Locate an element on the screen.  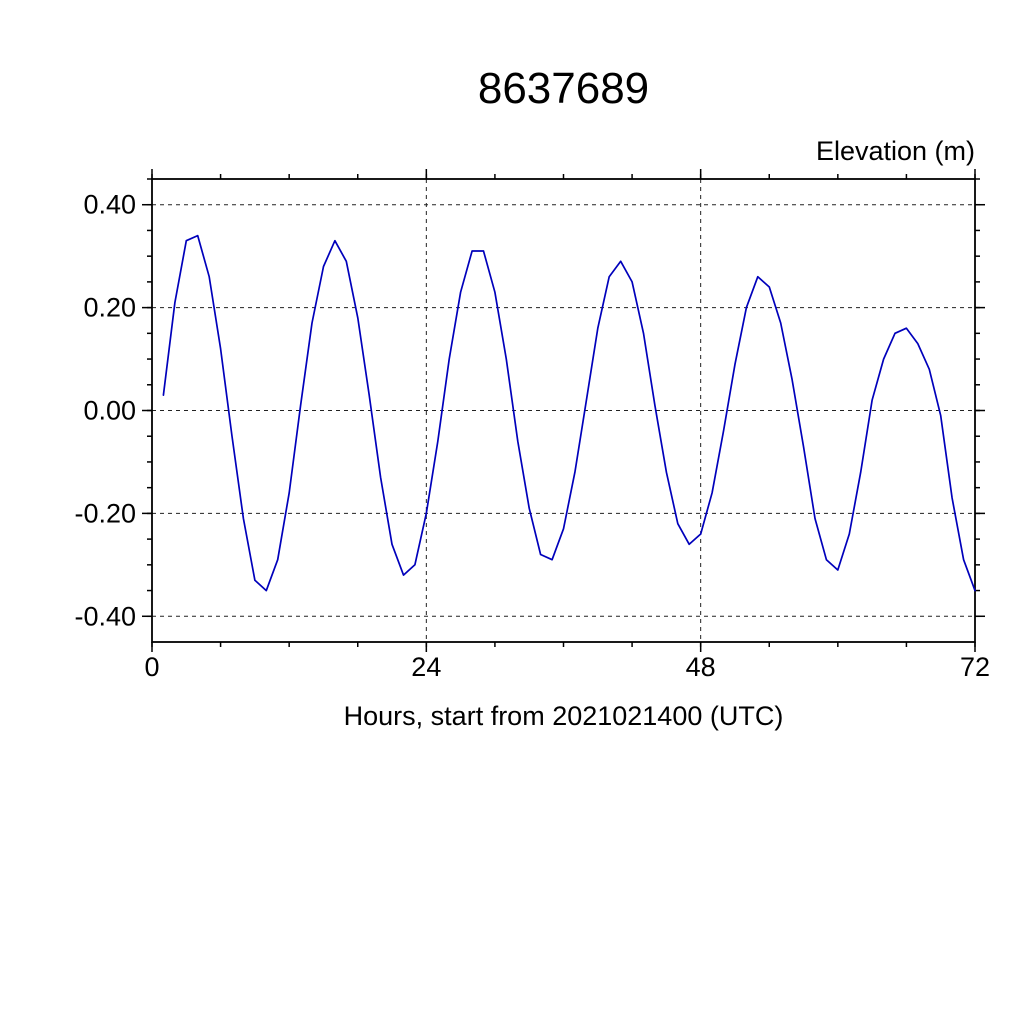
y-tick-label: -0.40 is located at coordinates (105, 616).